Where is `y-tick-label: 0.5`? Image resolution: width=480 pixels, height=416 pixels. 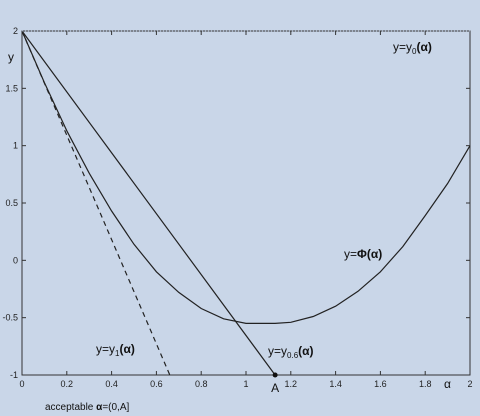
y-tick-label: 0.5 is located at coordinates (11, 203).